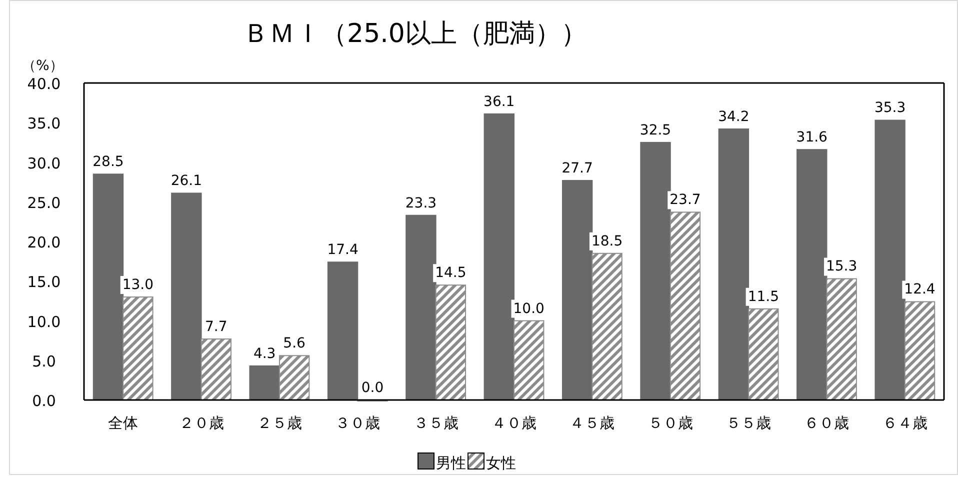 The image size is (958, 486). What do you see at coordinates (421, 203) in the screenshot?
I see `data-label: 23.3` at bounding box center [421, 203].